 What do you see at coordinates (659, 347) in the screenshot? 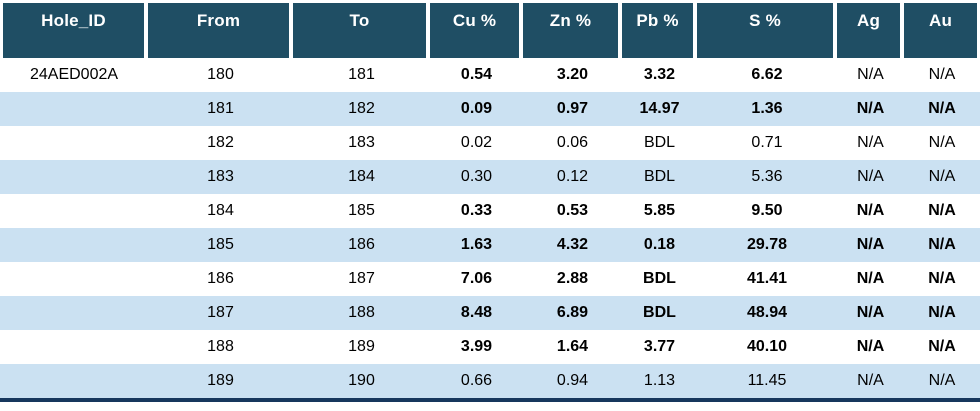
I see `cell-pb: 3.77` at bounding box center [659, 347].